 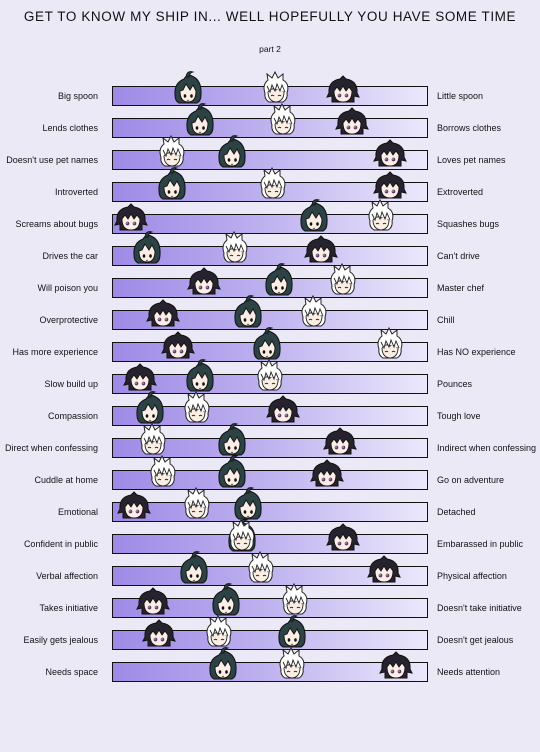 What do you see at coordinates (479, 608) in the screenshot?
I see `scale-right-label: Doesn't take initiative` at bounding box center [479, 608].